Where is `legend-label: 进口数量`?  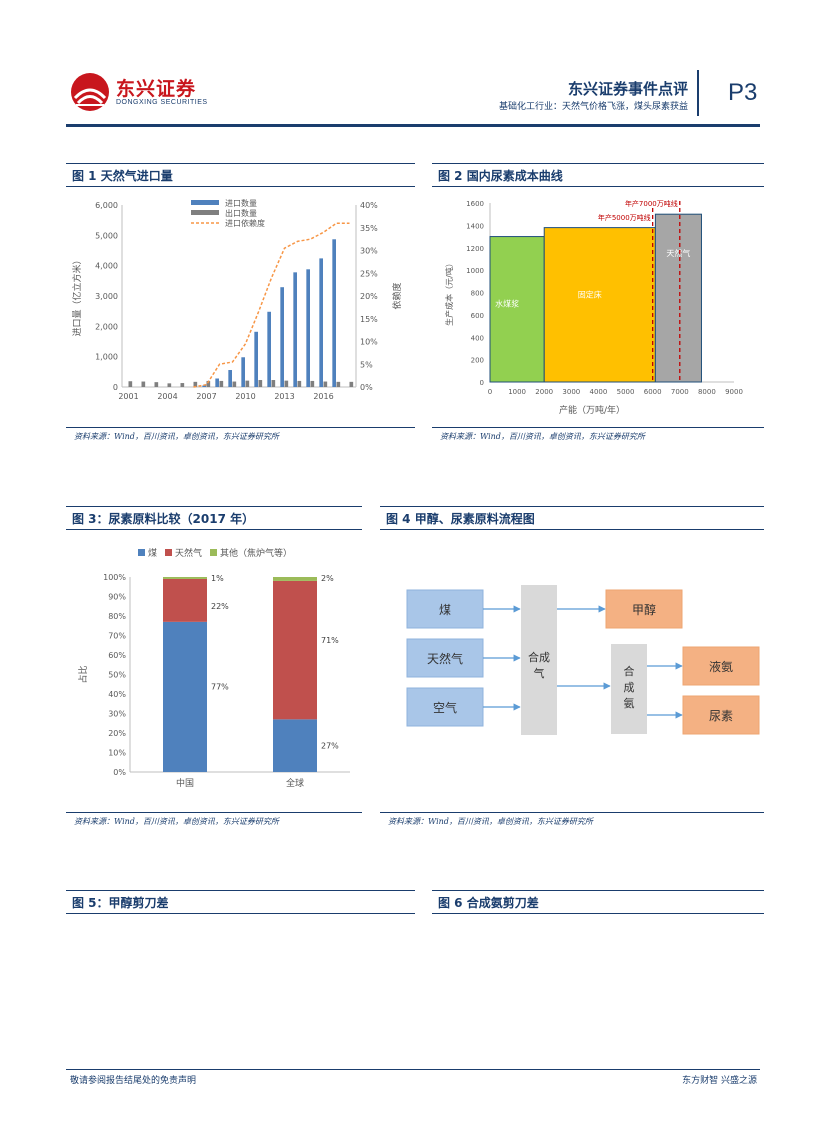 legend-label: 进口数量 is located at coordinates (241, 203).